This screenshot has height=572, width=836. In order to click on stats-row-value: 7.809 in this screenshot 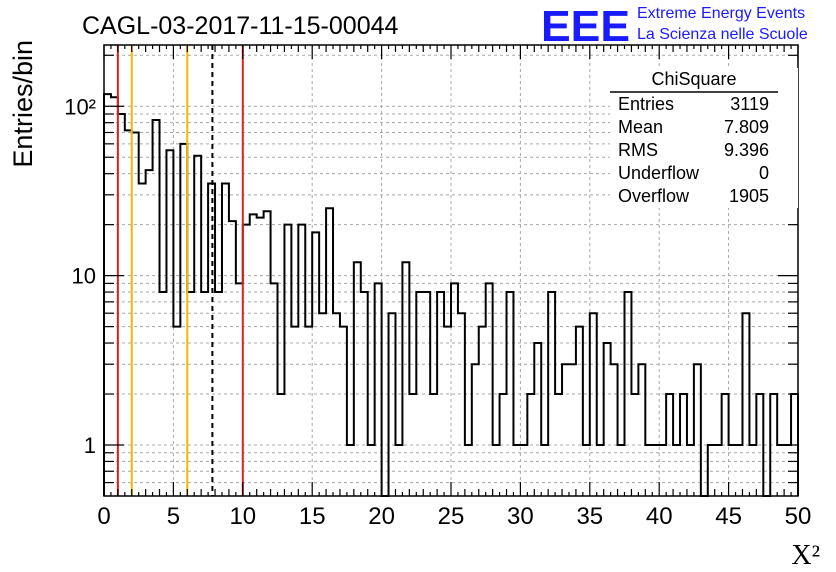, I will do `click(746, 127)`.